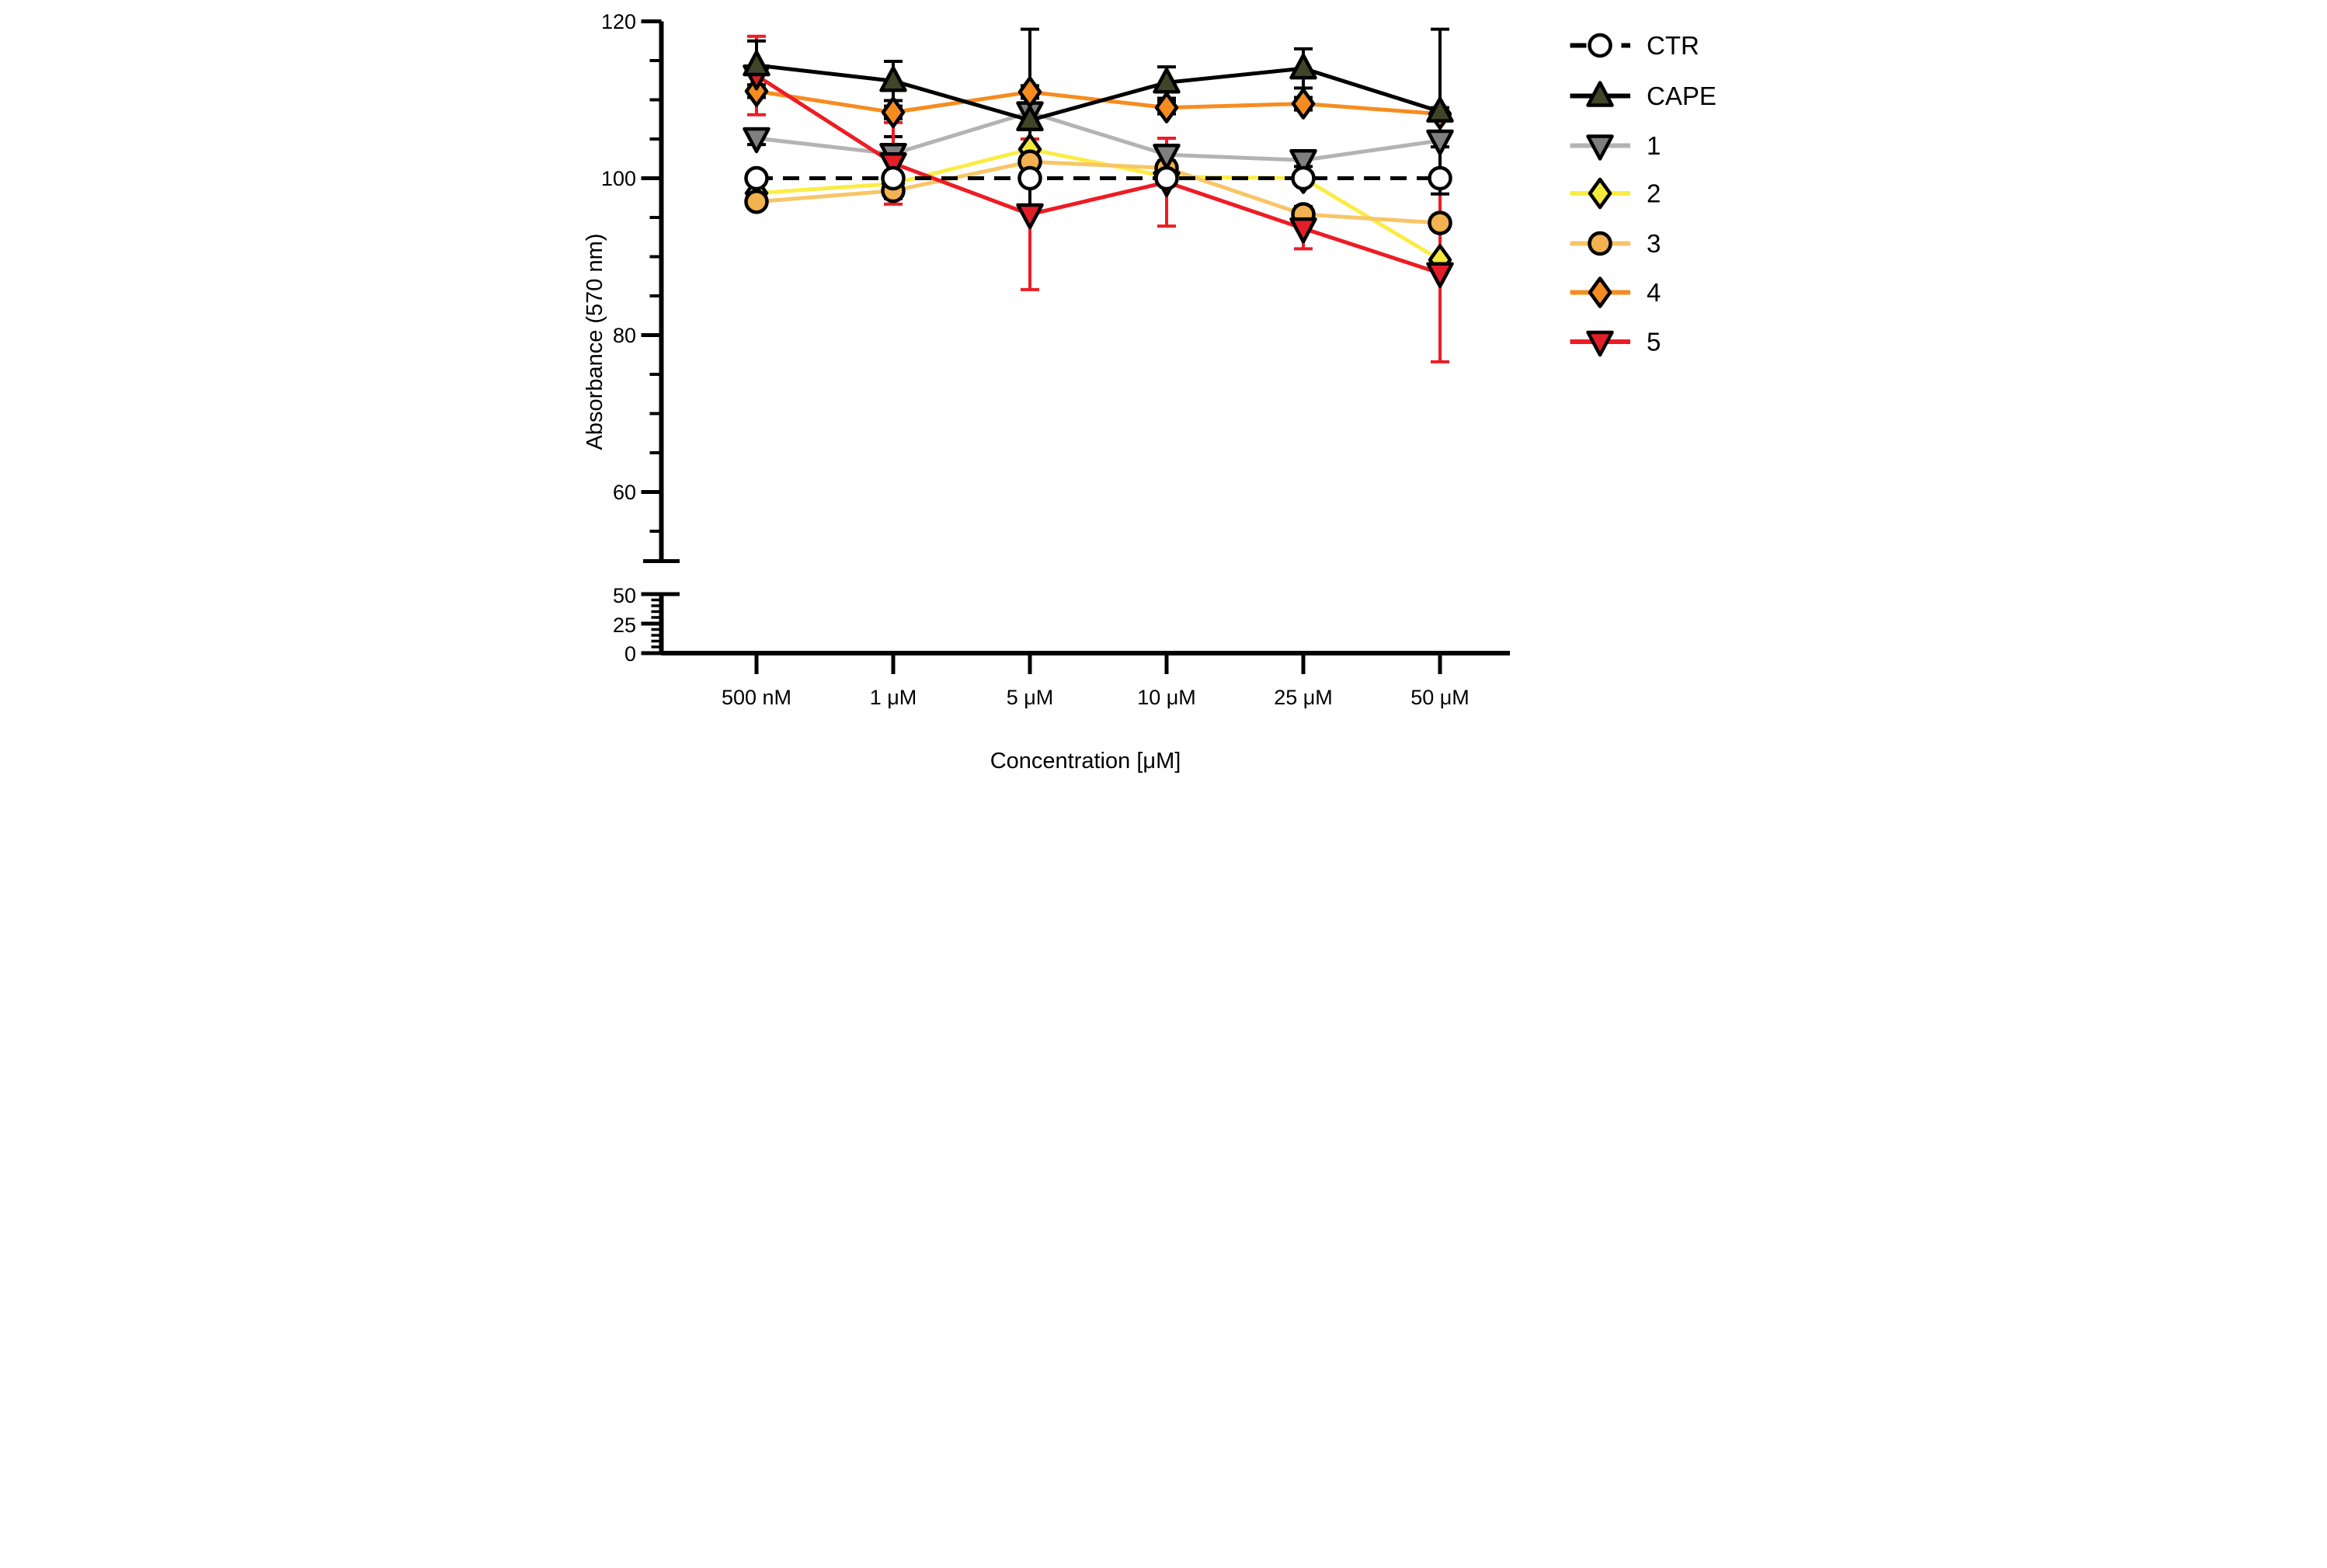 This screenshot has height=1568, width=2327. Describe the element at coordinates (618, 179) in the screenshot. I see `y-tick-100: 100` at that location.